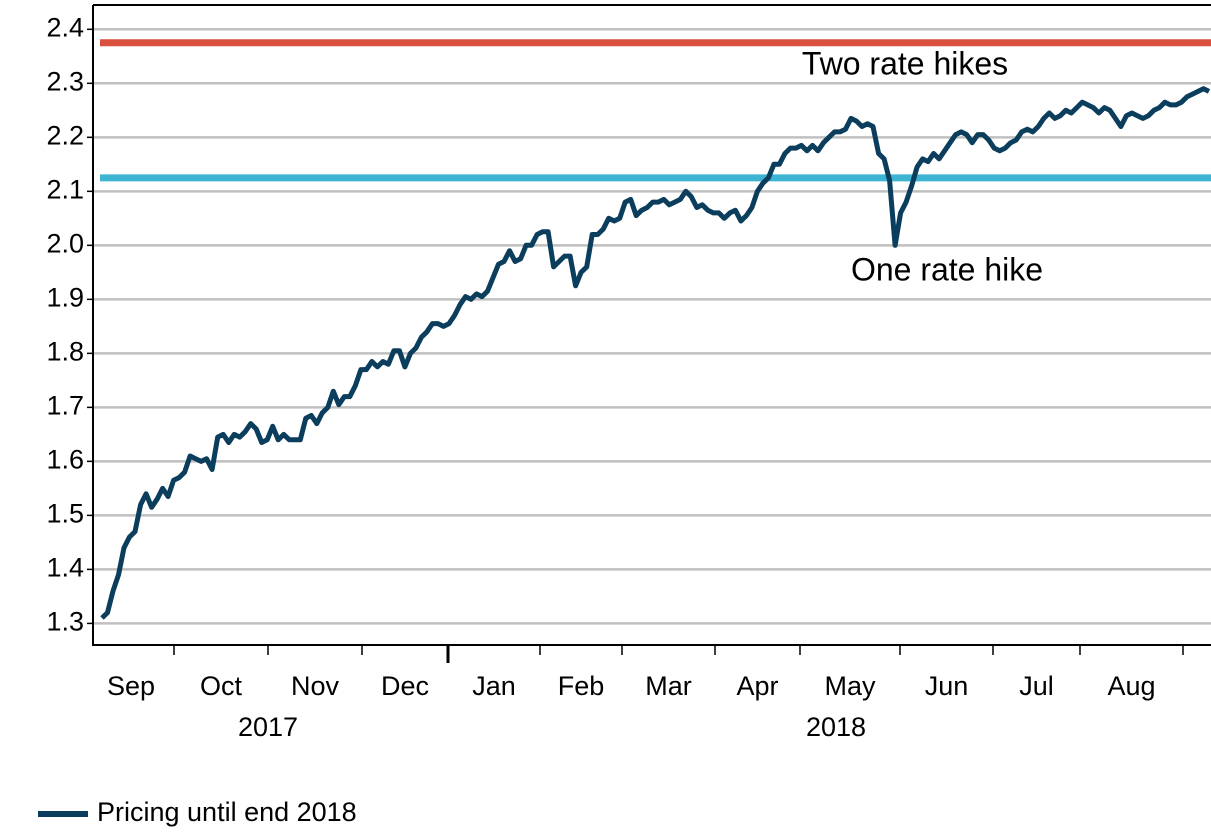 Image resolution: width=1211 pixels, height=832 pixels. I want to click on year-label: 2018, so click(836, 727).